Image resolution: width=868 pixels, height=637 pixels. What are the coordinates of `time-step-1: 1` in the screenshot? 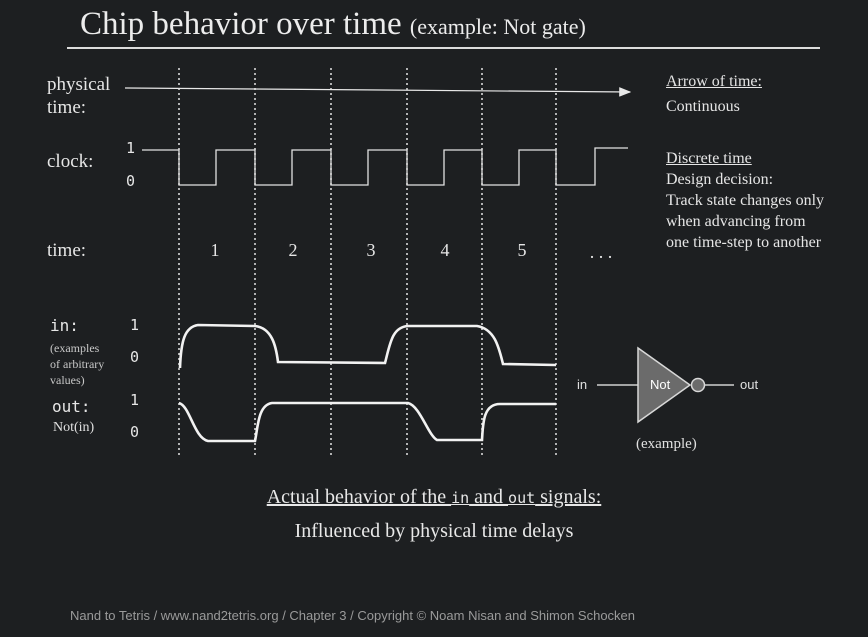 It's located at (215, 250).